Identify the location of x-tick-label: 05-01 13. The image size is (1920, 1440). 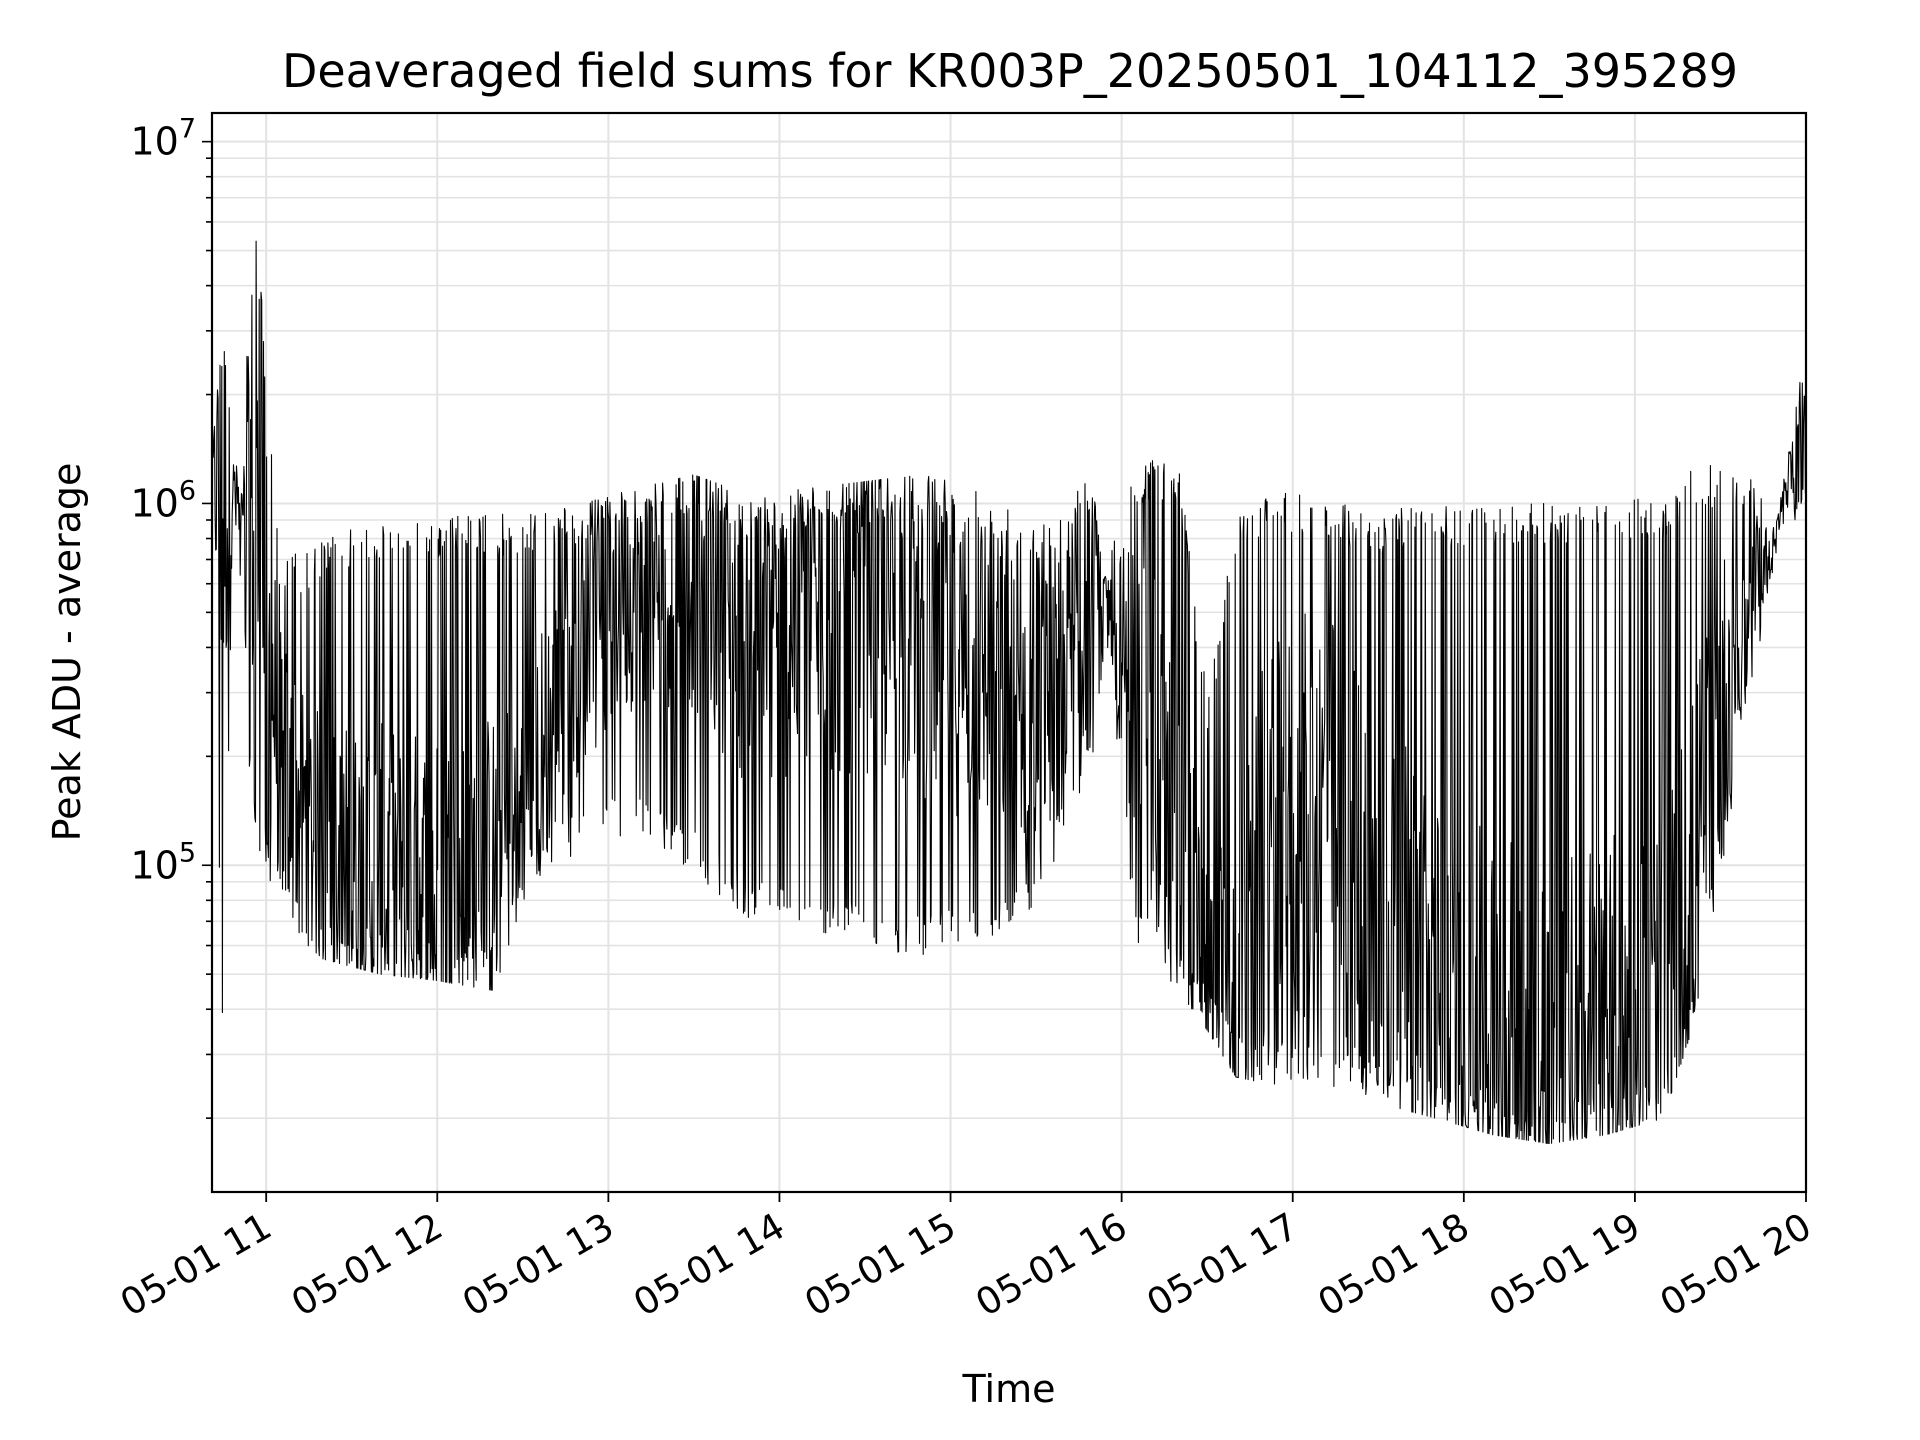
(538, 1265).